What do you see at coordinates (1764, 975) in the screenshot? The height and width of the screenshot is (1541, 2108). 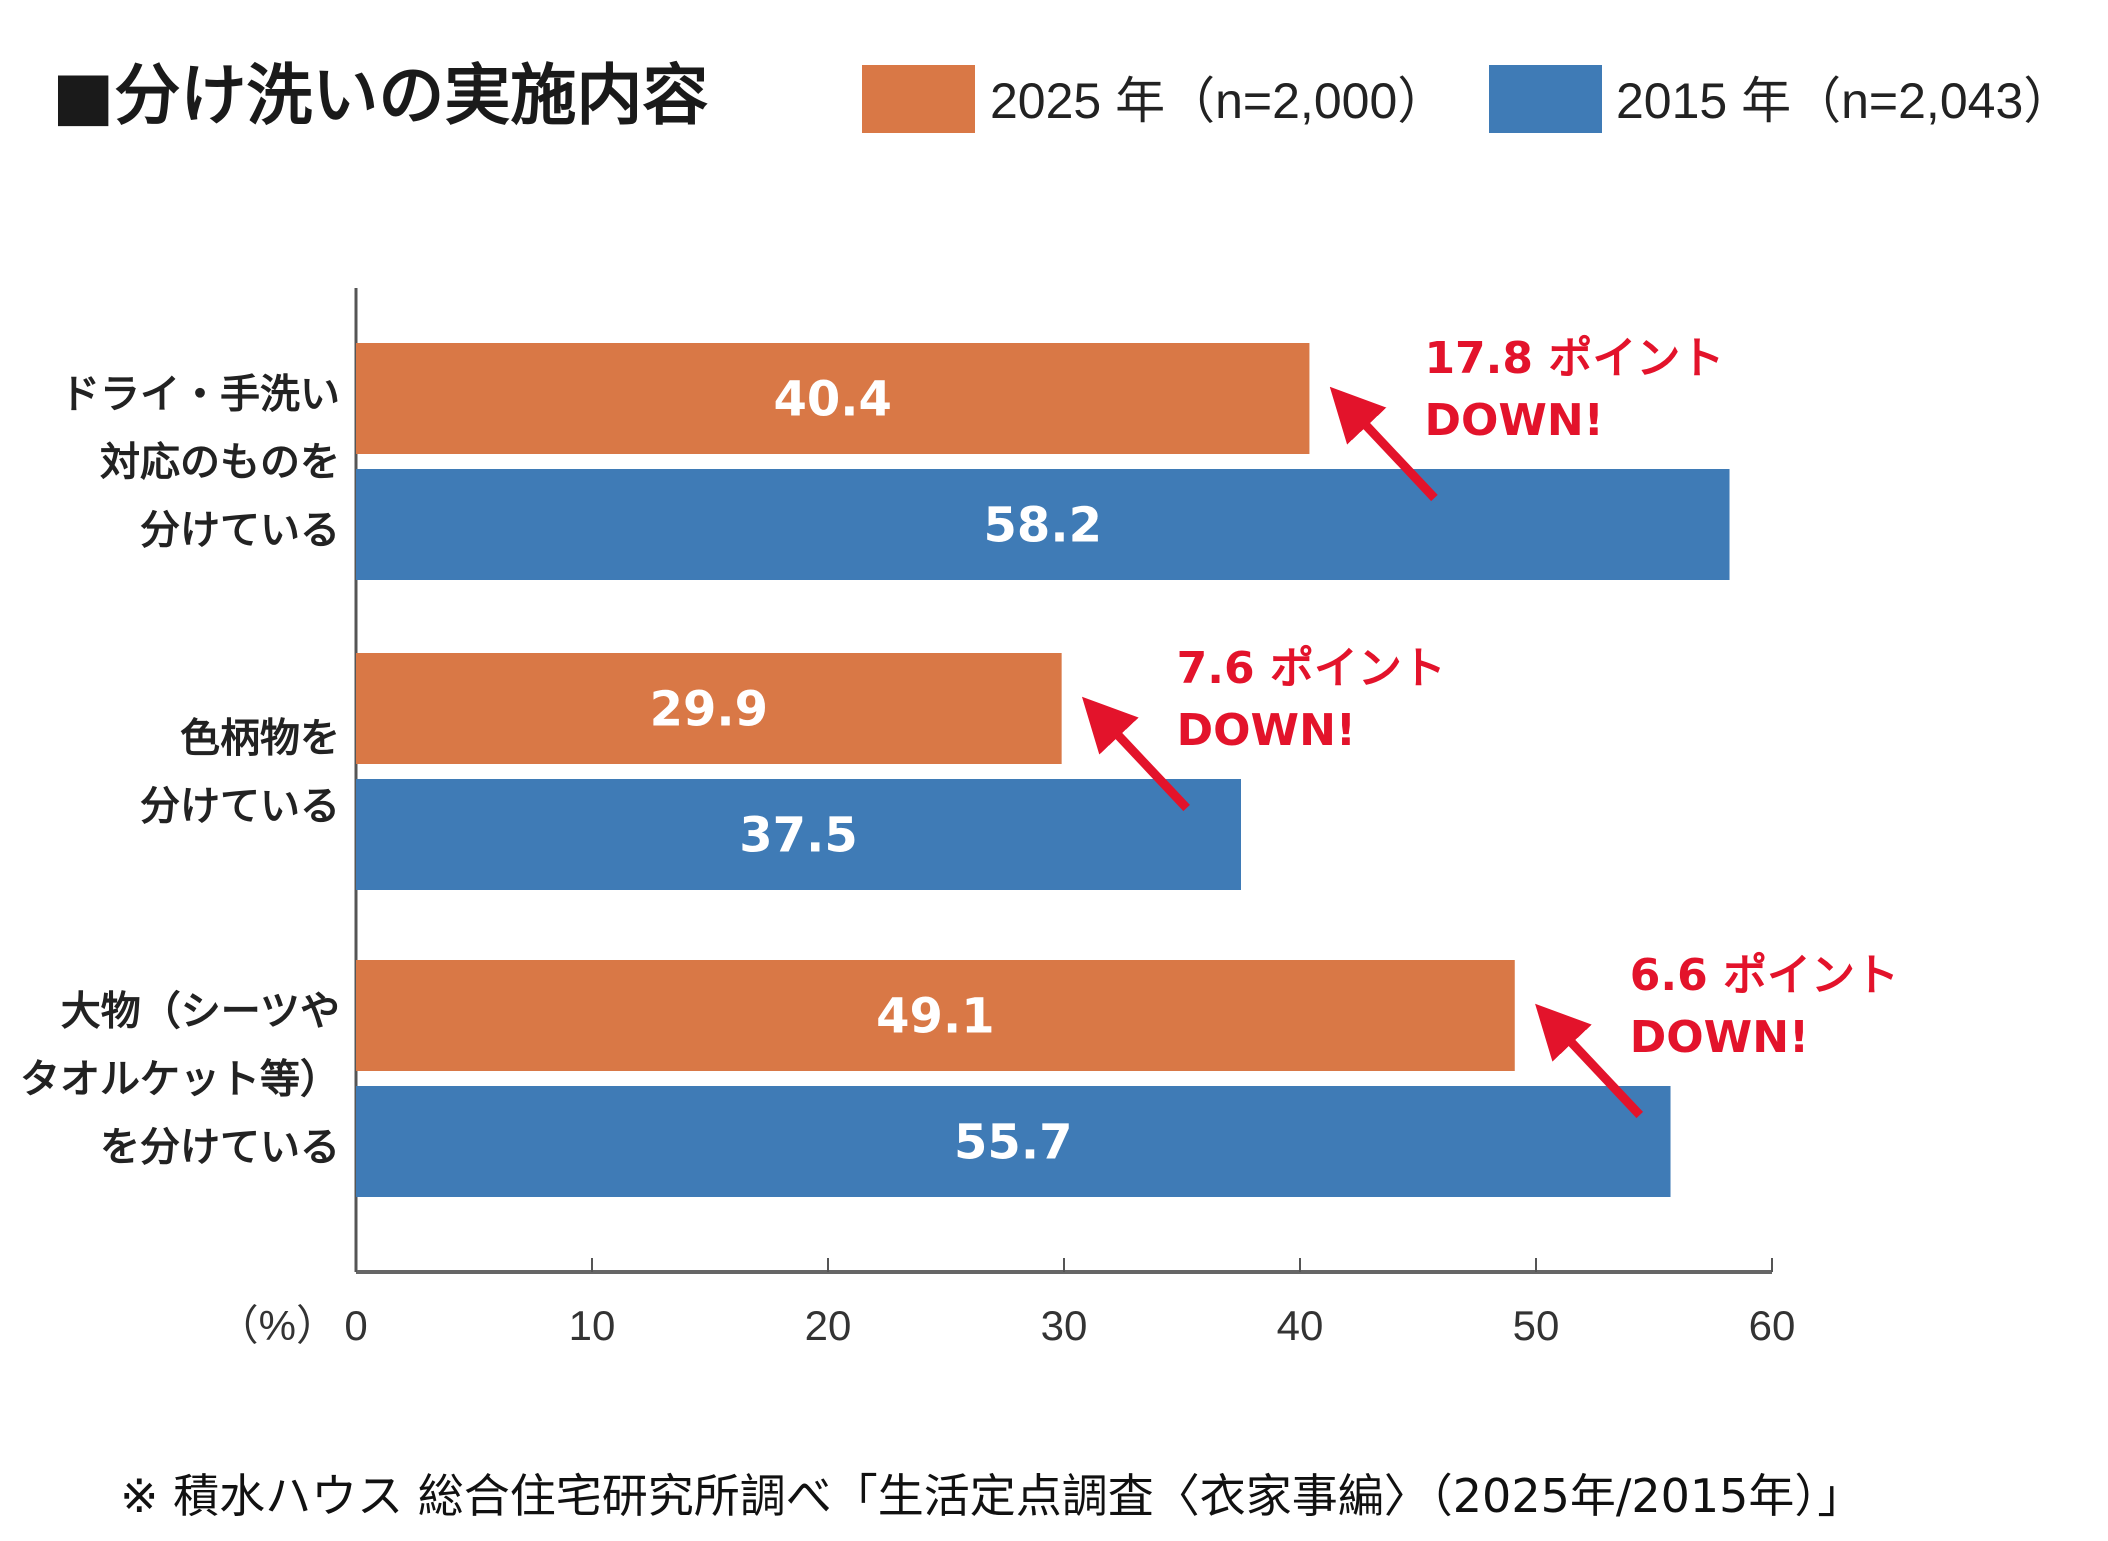 I see `annotation-points: 6.6 ポイント` at bounding box center [1764, 975].